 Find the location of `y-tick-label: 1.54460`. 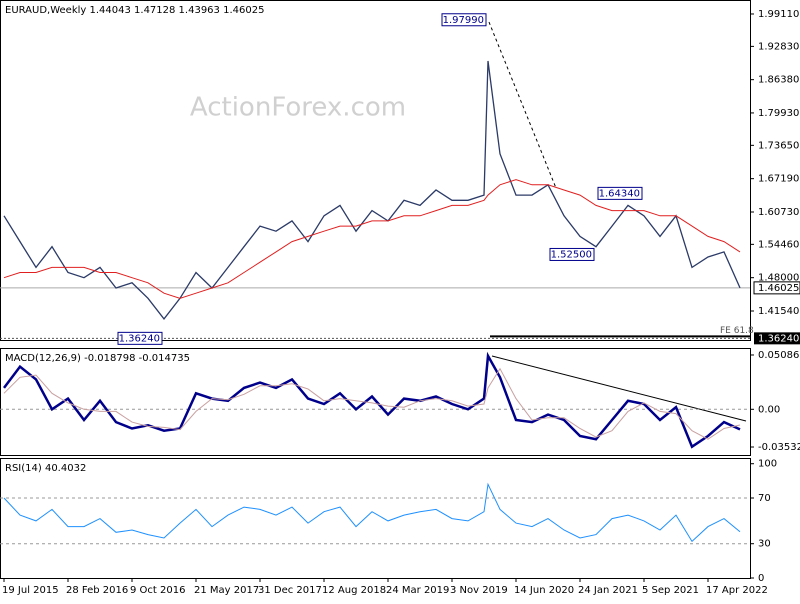

y-tick-label: 1.54460 is located at coordinates (778, 244).